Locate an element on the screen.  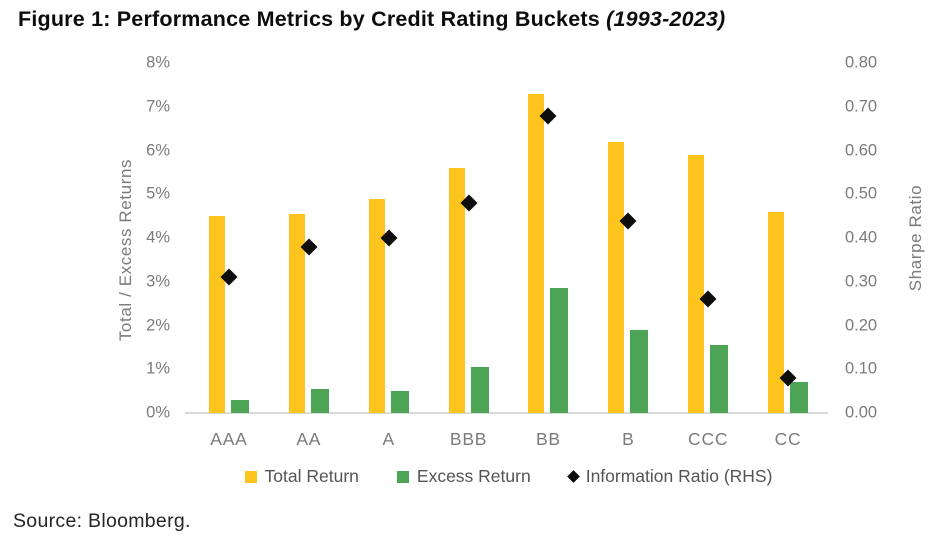
left-axis-tick: 2% is located at coordinates (158, 325).